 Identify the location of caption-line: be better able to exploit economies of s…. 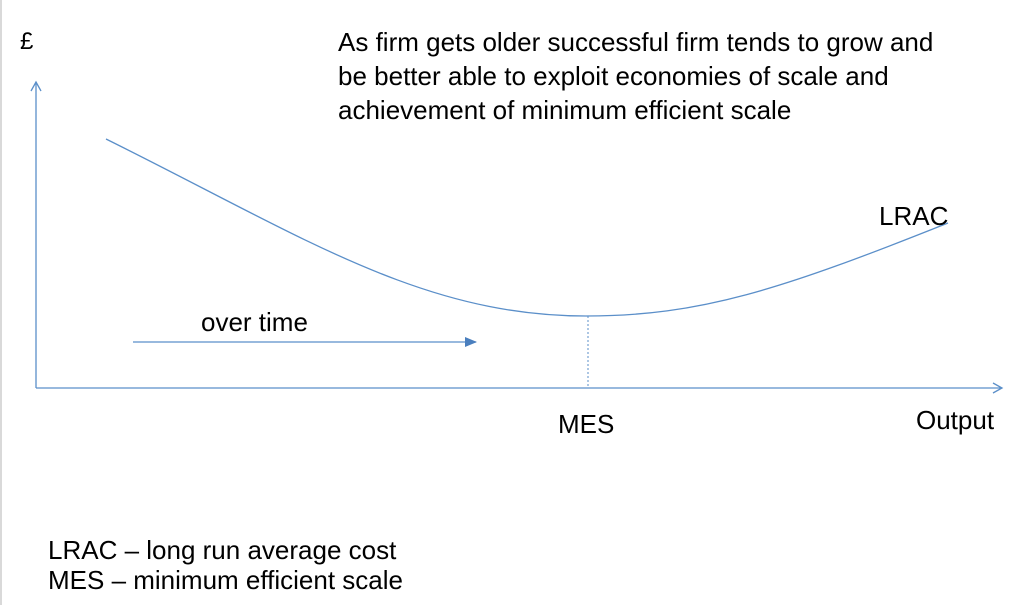
(613, 76).